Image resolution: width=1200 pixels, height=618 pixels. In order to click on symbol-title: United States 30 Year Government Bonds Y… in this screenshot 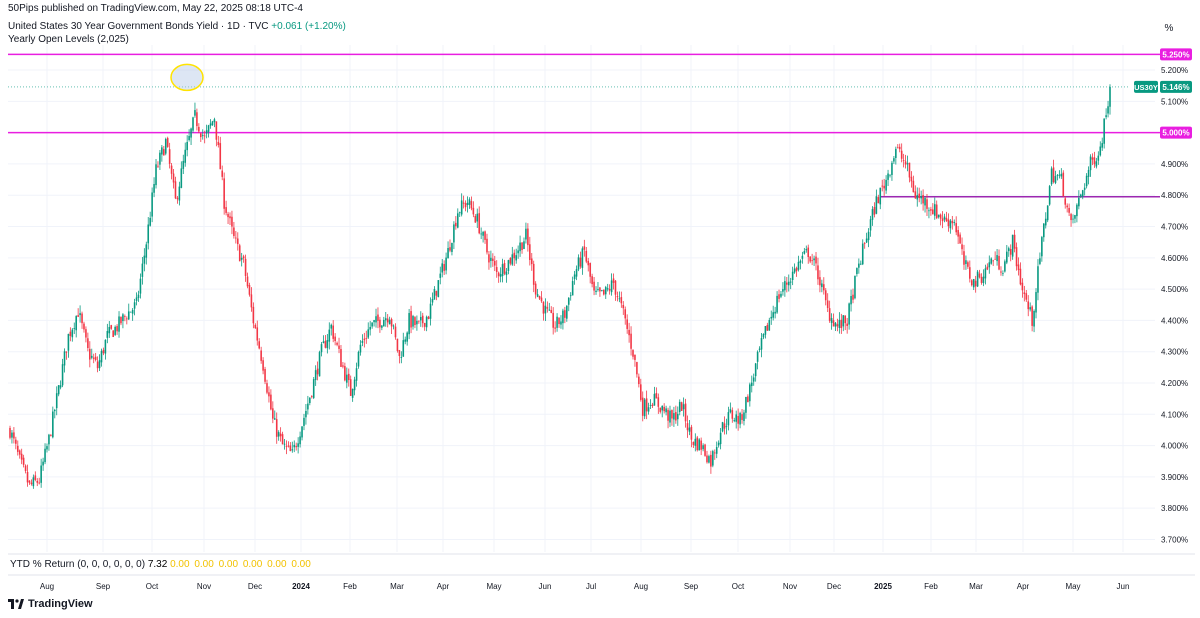, I will do `click(138, 26)`.